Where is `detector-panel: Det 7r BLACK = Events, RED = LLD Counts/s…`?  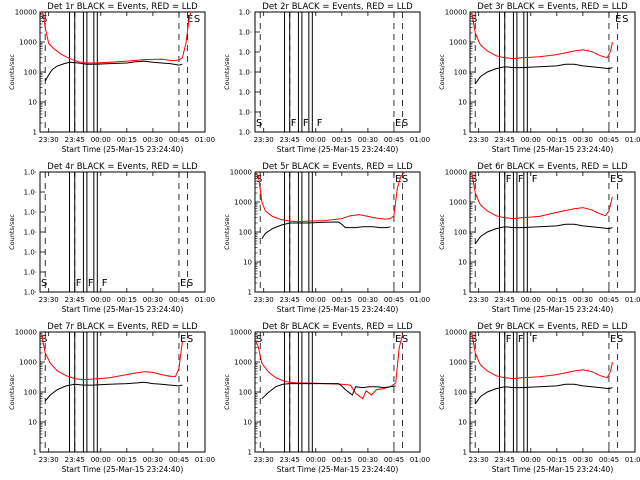 detector-panel: Det 7r BLACK = Events, RED = LLD Counts/s… is located at coordinates (111, 398).